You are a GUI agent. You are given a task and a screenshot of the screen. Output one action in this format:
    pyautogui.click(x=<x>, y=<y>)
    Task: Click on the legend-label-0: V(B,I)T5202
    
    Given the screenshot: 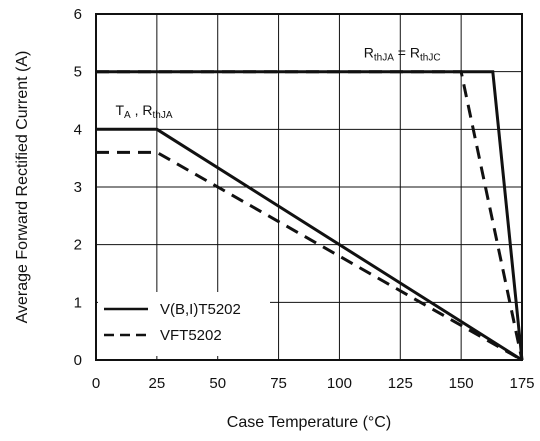 What is the action you would take?
    pyautogui.click(x=200, y=309)
    